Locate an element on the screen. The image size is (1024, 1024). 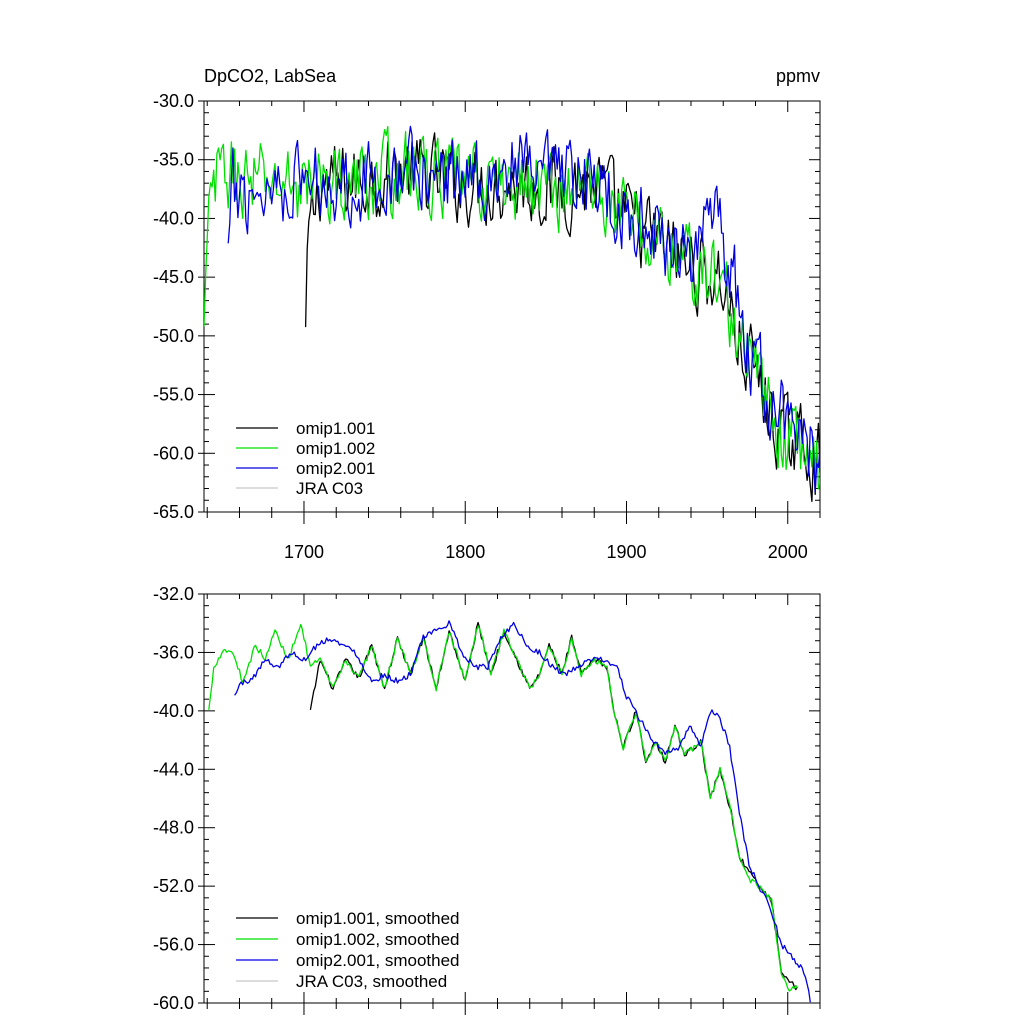
legend-label: omip1.002, smoothed is located at coordinates (378, 939).